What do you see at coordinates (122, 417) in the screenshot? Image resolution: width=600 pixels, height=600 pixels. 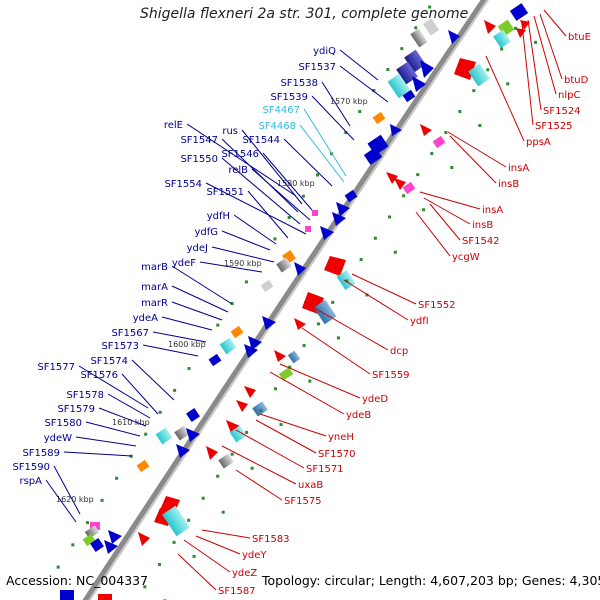 I see `connector-line-sf1579` at bounding box center [122, 417].